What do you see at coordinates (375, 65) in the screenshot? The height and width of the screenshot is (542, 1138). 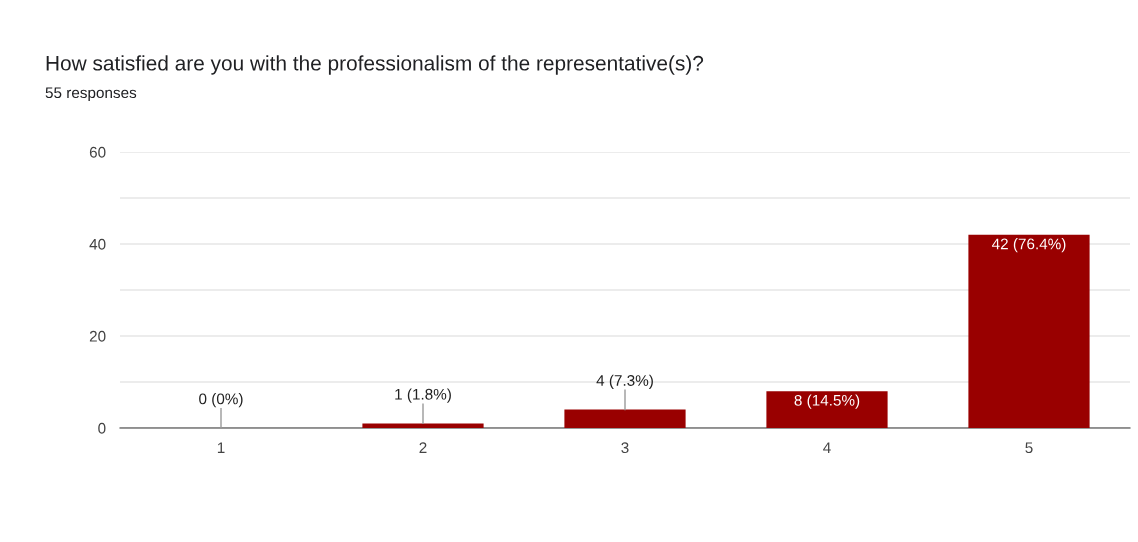 I see `chart-title: How satisfied are you with the professionalism of the representative(s)?` at bounding box center [375, 65].